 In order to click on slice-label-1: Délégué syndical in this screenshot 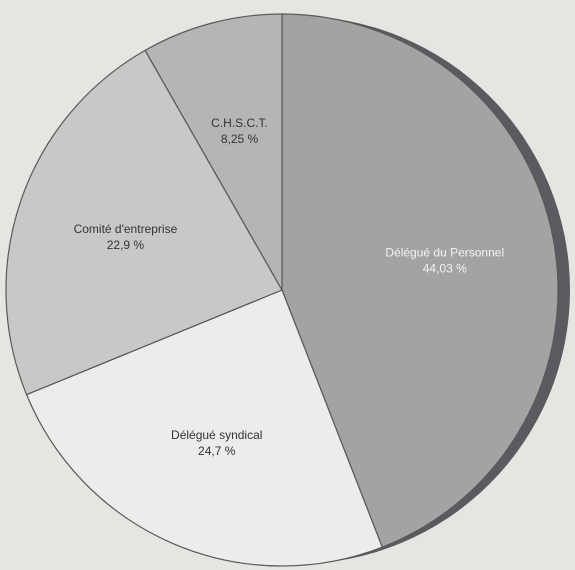, I will do `click(216, 435)`.